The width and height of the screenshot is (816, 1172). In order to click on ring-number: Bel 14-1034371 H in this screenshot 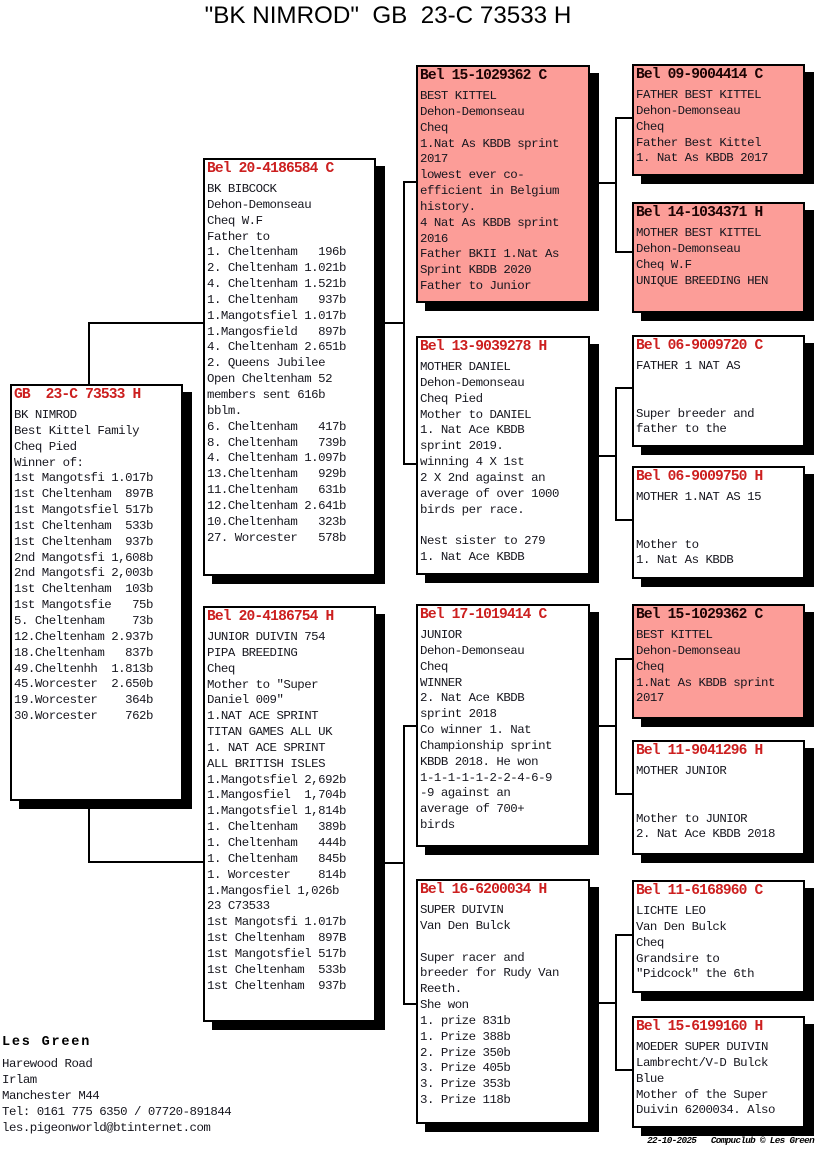, I will do `click(699, 213)`.